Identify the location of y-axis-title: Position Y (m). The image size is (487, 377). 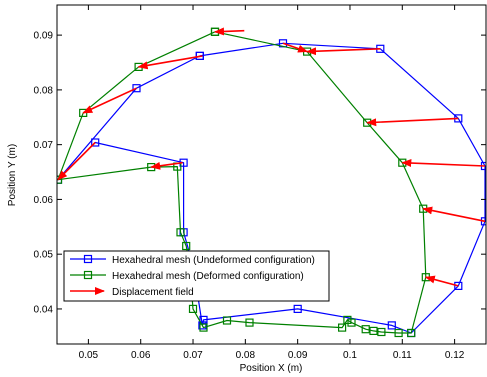
(12, 175).